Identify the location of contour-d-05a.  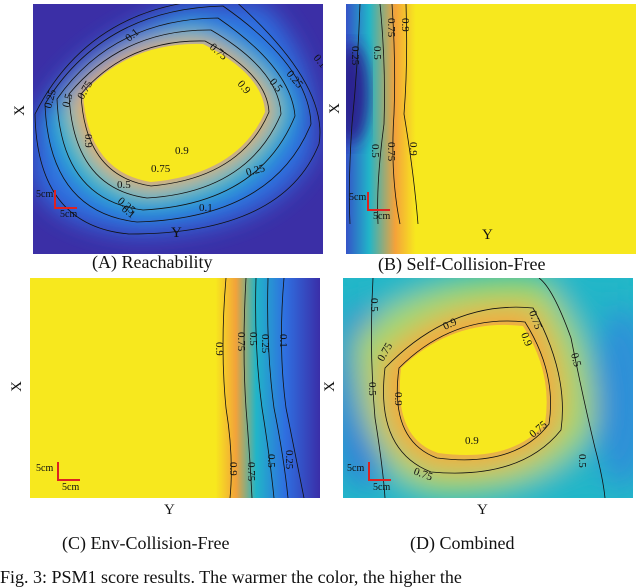
(378, 388).